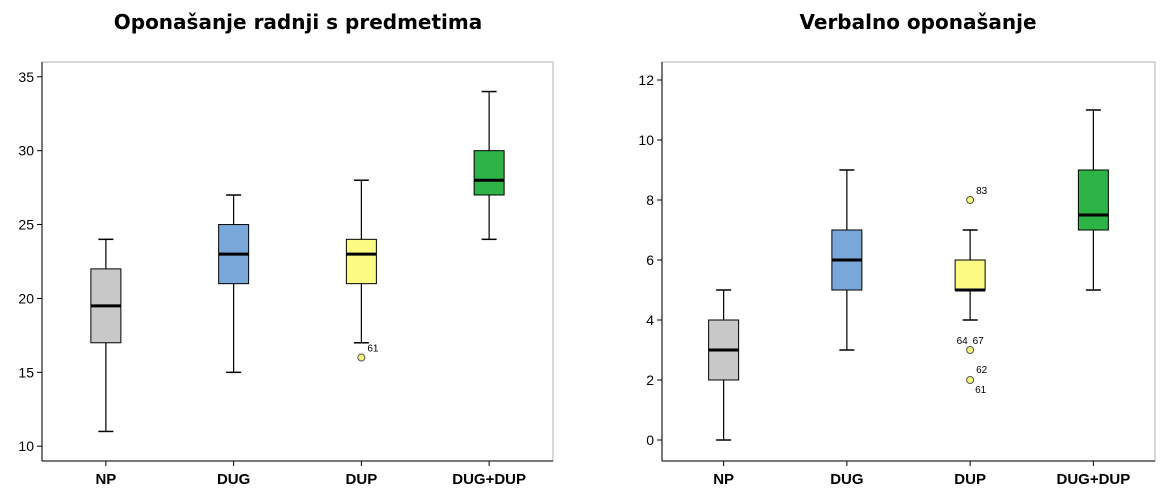 The height and width of the screenshot is (488, 1164). Describe the element at coordinates (361, 357) in the screenshot. I see `chart-1-outlier-point` at that location.